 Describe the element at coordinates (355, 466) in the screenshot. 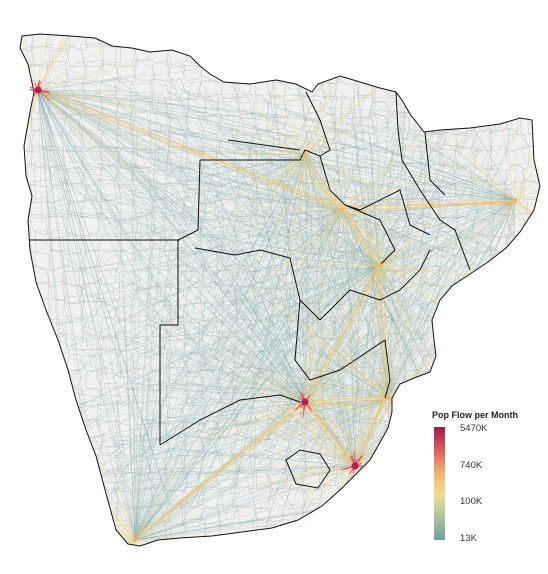

I see `hub-durban` at that location.